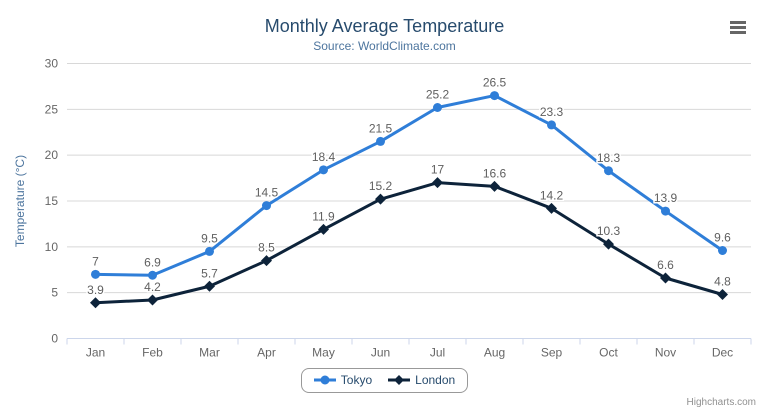 This screenshot has width=769, height=416. What do you see at coordinates (356, 380) in the screenshot?
I see `legend-label-tokyo: Tokyo` at bounding box center [356, 380].